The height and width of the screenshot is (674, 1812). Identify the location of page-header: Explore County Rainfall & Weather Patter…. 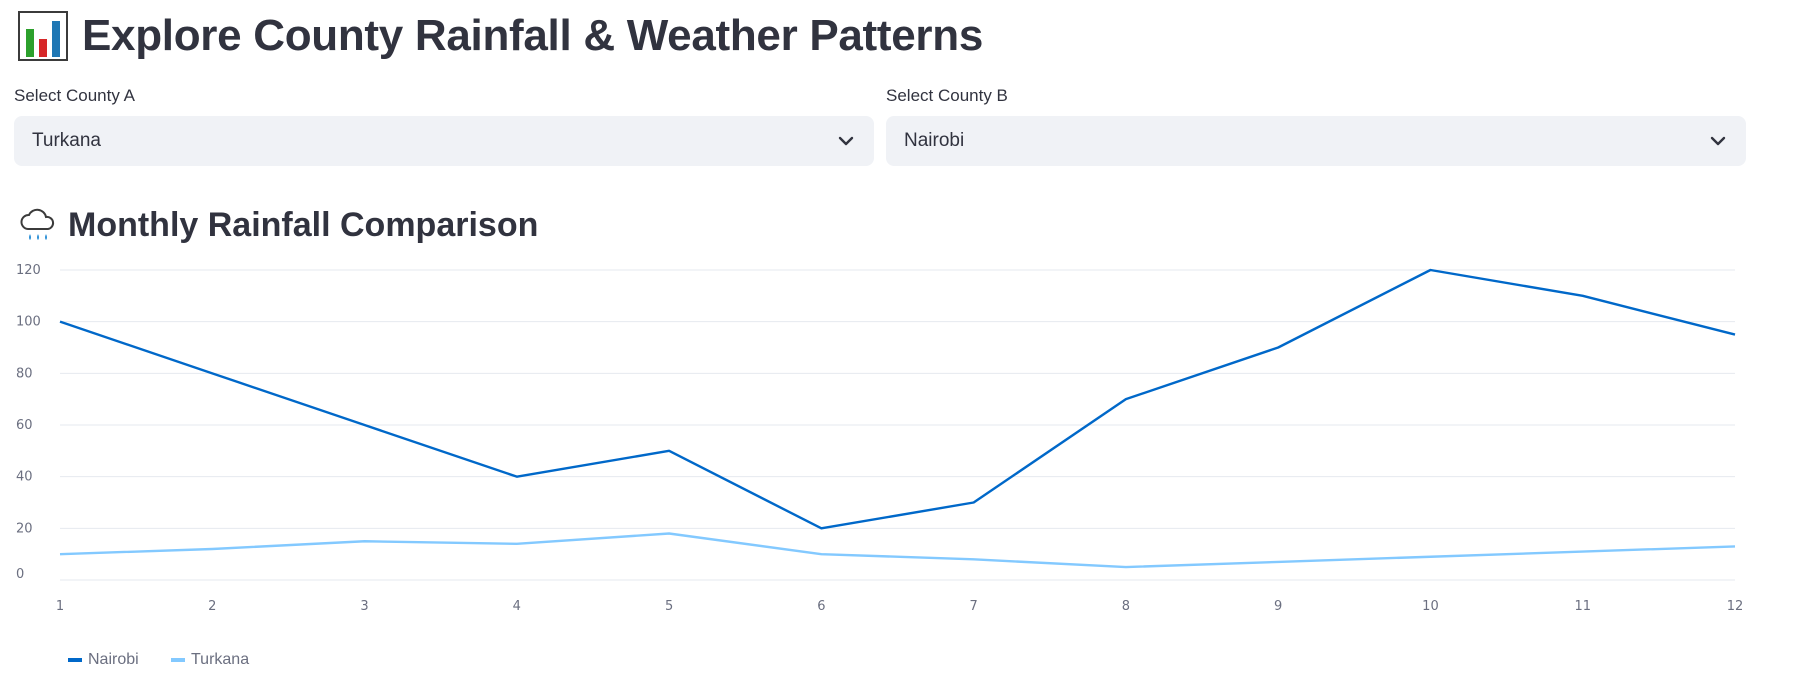
(500, 36).